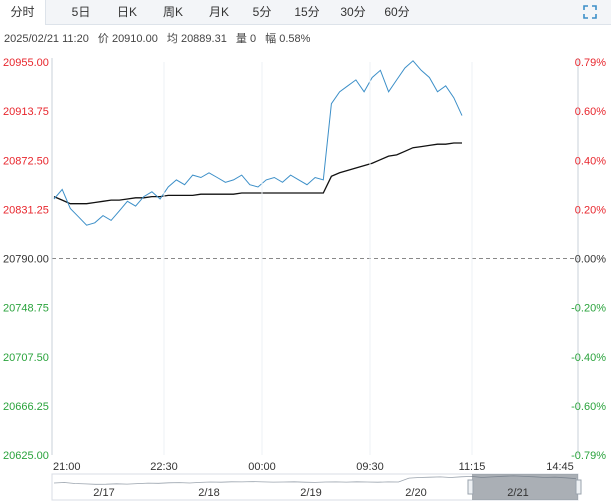 This screenshot has height=502, width=611. I want to click on price-tick-label: 20707.50, so click(26, 358).